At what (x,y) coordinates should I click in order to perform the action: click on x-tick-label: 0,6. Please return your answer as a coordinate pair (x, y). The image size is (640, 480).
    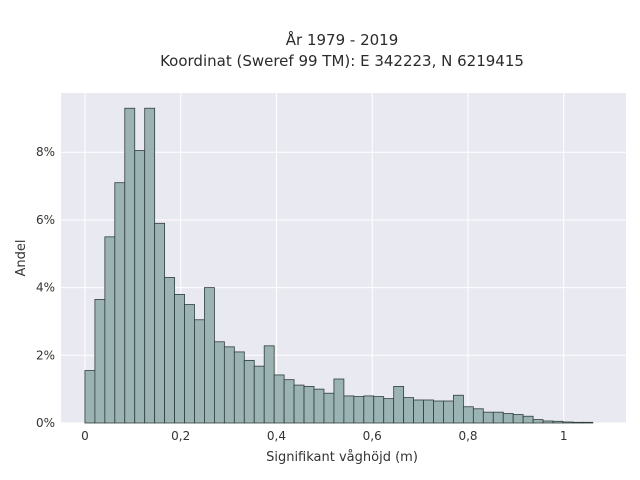
    Looking at the image, I should click on (372, 436).